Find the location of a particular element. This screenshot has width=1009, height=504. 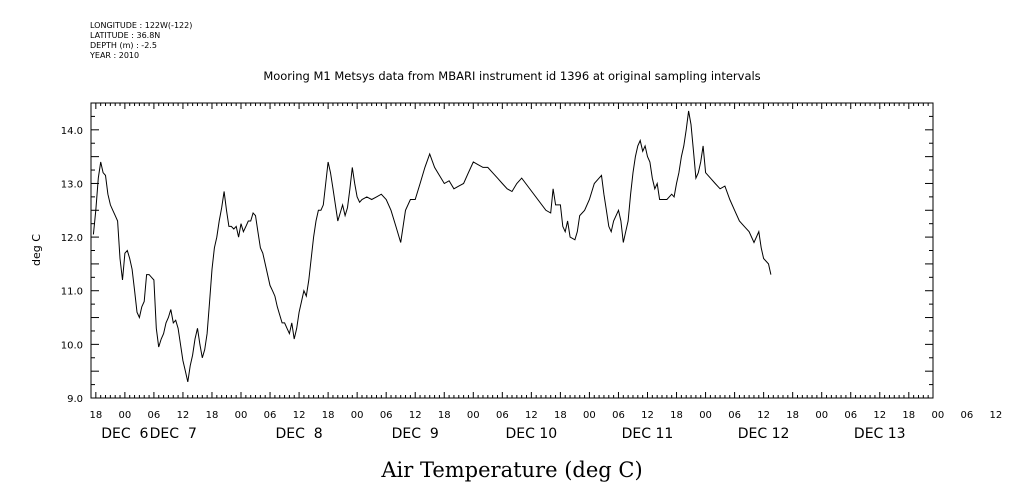

y-tick-label: 14.0 is located at coordinates (72, 131).